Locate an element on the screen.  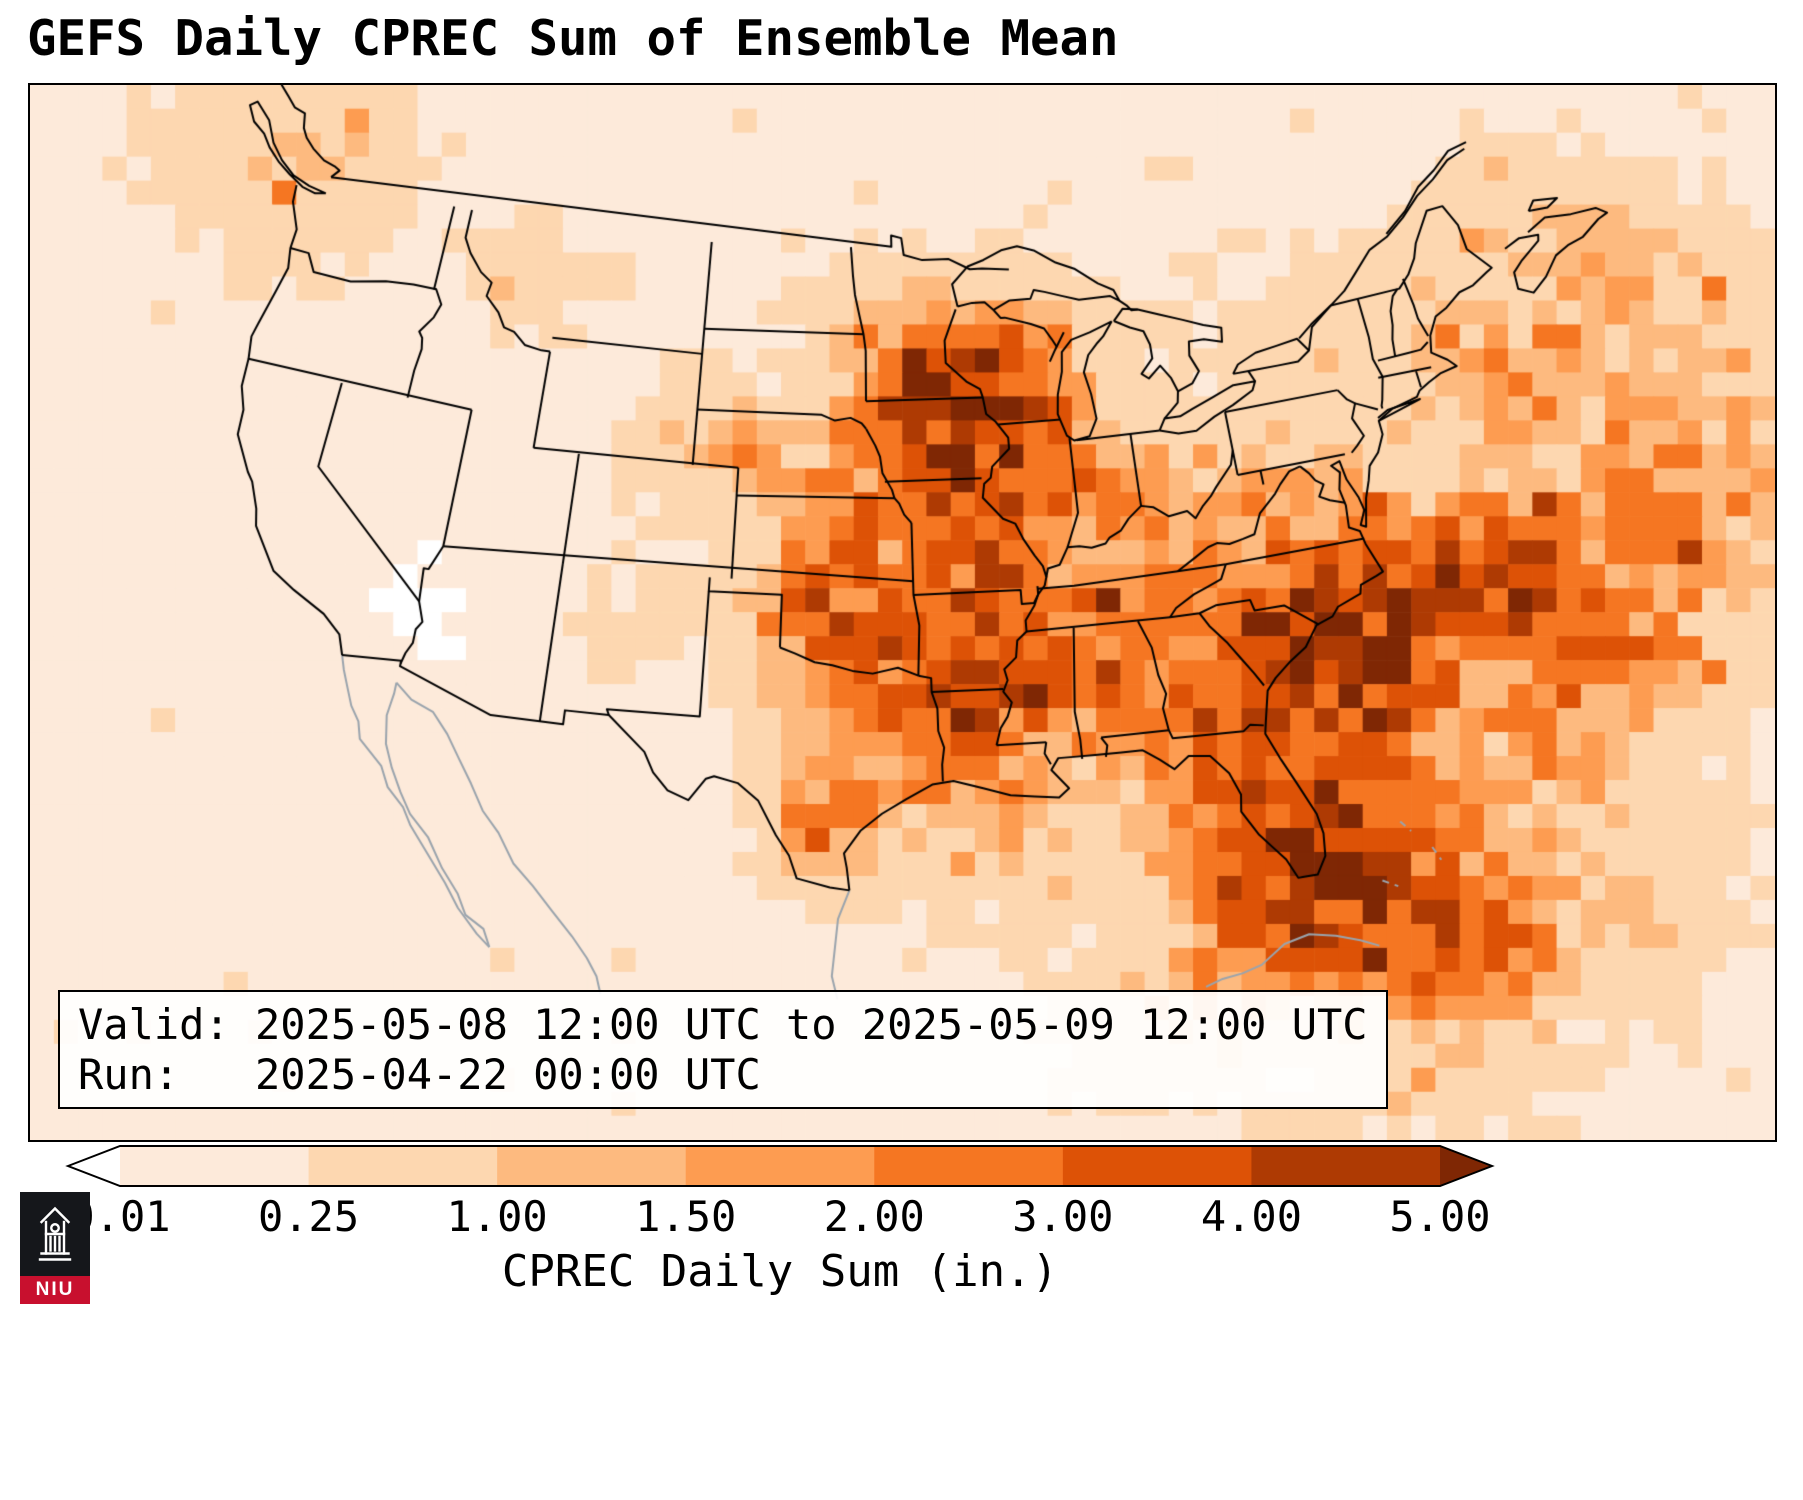
colorbar-tick: 4.00 is located at coordinates (1251, 1216).